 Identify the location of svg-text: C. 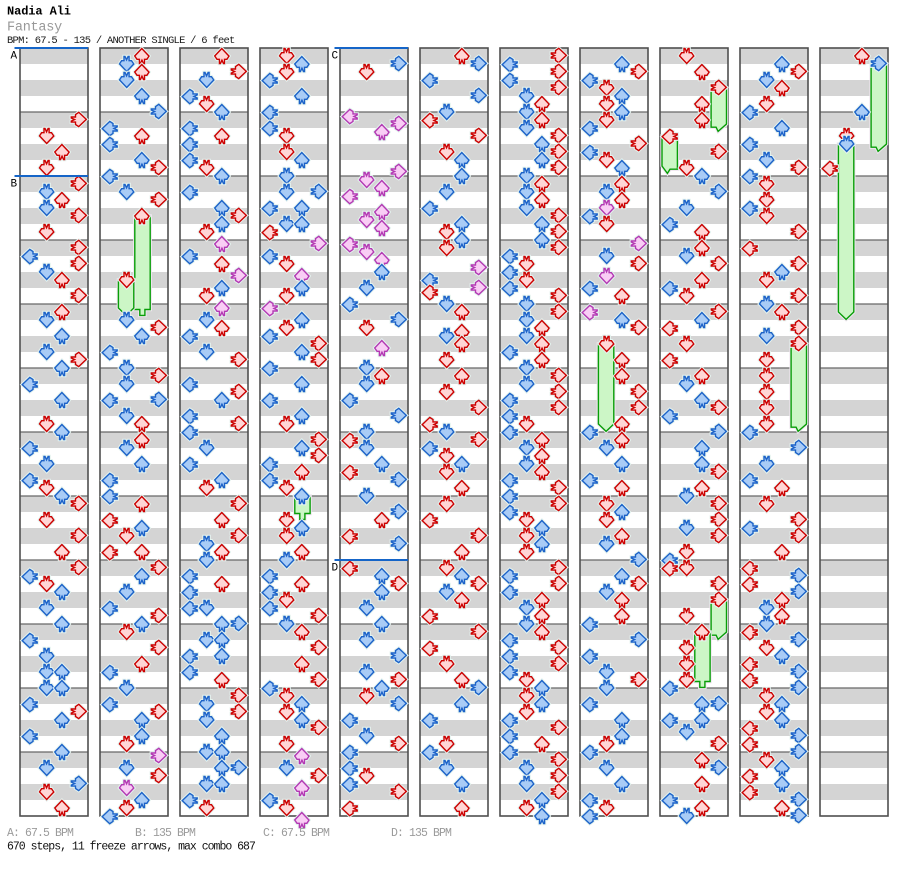
(335, 57).